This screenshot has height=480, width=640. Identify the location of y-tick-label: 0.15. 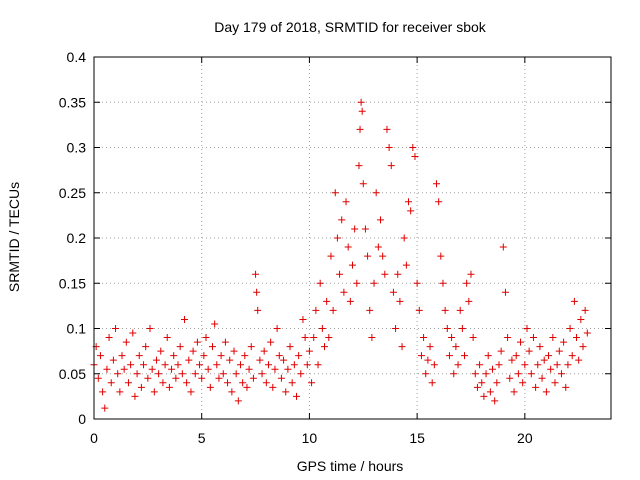
(72, 283).